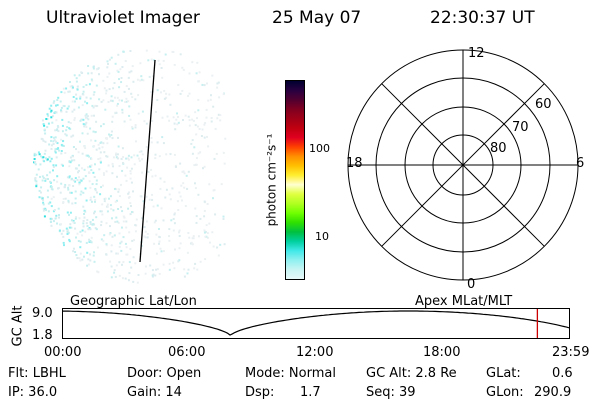 Image resolution: width=600 pixels, height=400 pixels. Describe the element at coordinates (290, 373) in the screenshot. I see `mode-status: Mode: Normal` at that location.